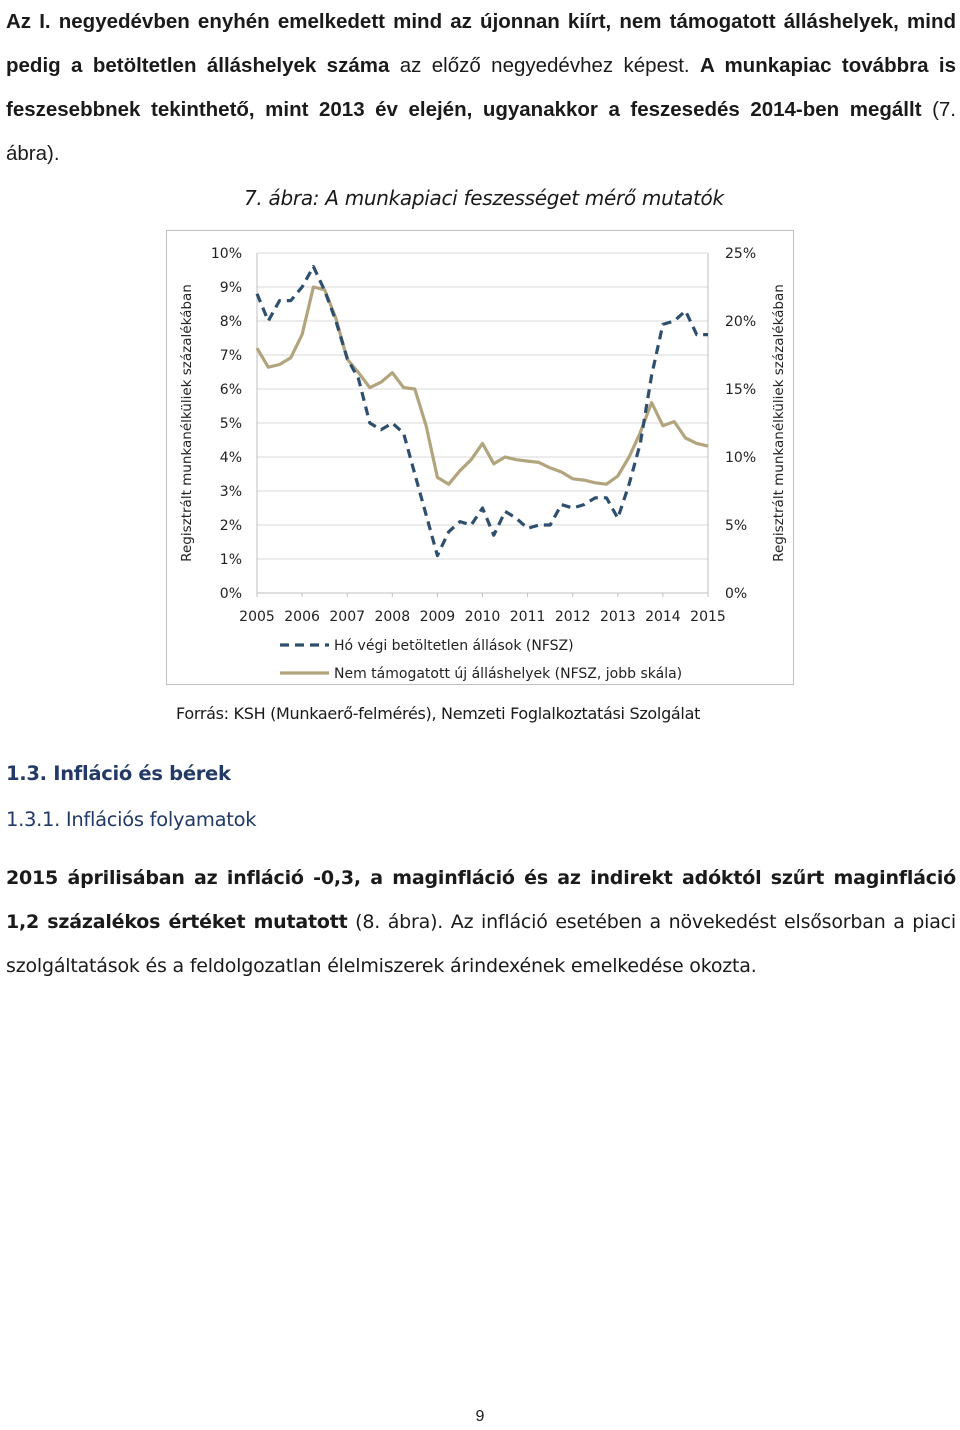 The image size is (960, 1430). Describe the element at coordinates (481, 131) in the screenshot. I see `intro-text-2: (7. ábra).` at that location.